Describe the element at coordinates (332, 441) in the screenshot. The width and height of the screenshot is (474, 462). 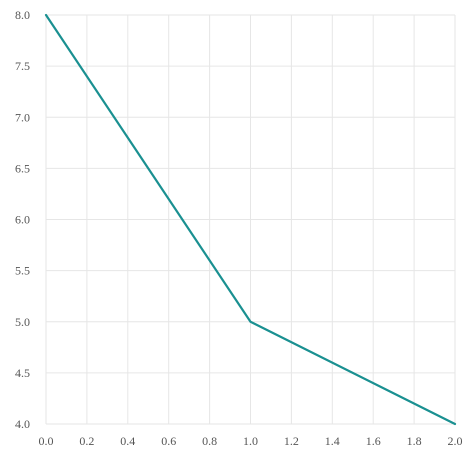
I see `x-tick-label: 1.4` at that location.